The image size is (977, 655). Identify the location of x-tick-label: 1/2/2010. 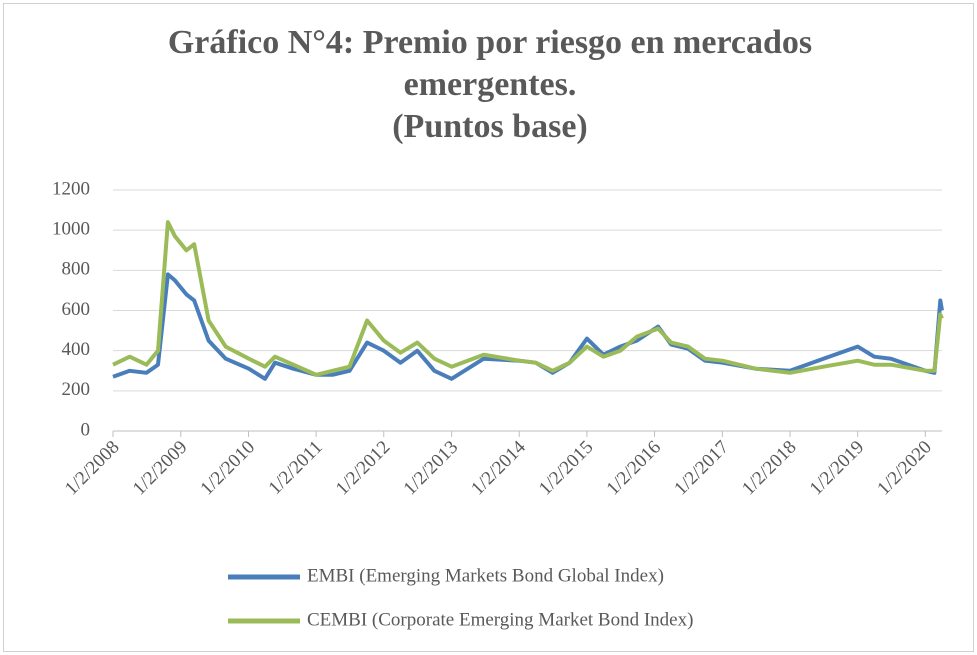
(227, 468).